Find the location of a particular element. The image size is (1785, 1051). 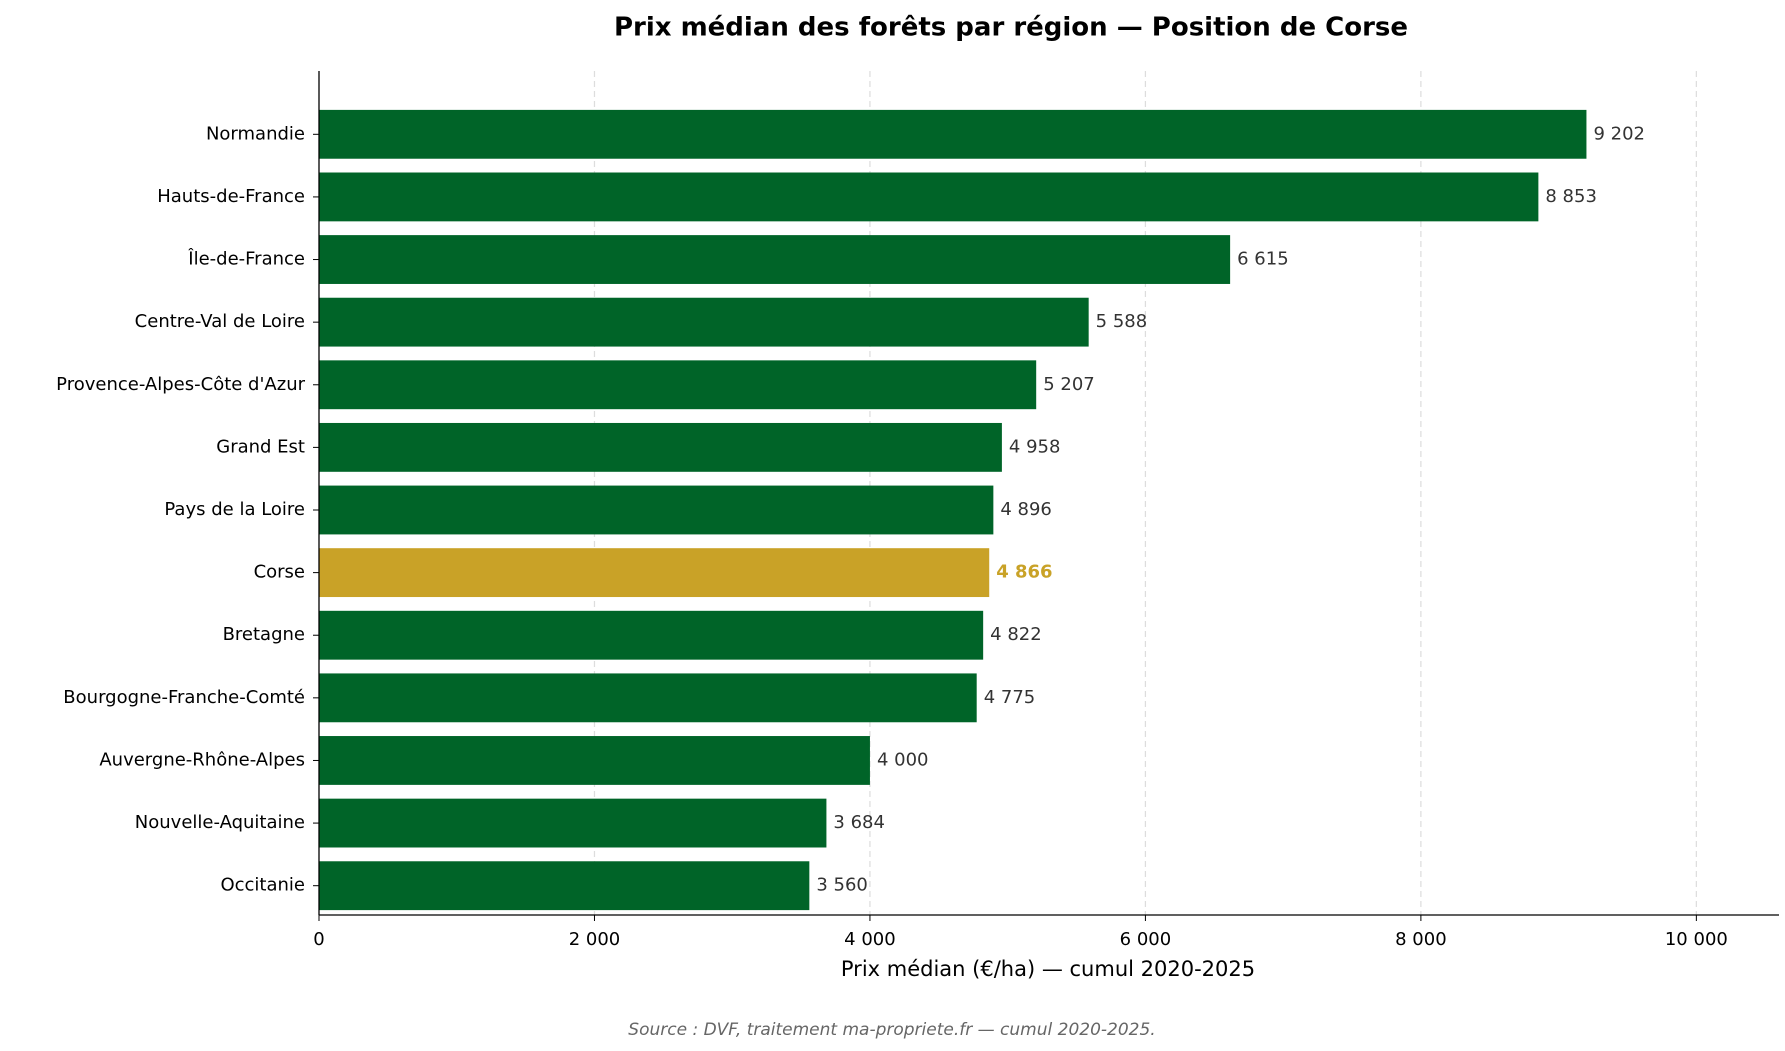

value-label: 5 588 is located at coordinates (1122, 321).